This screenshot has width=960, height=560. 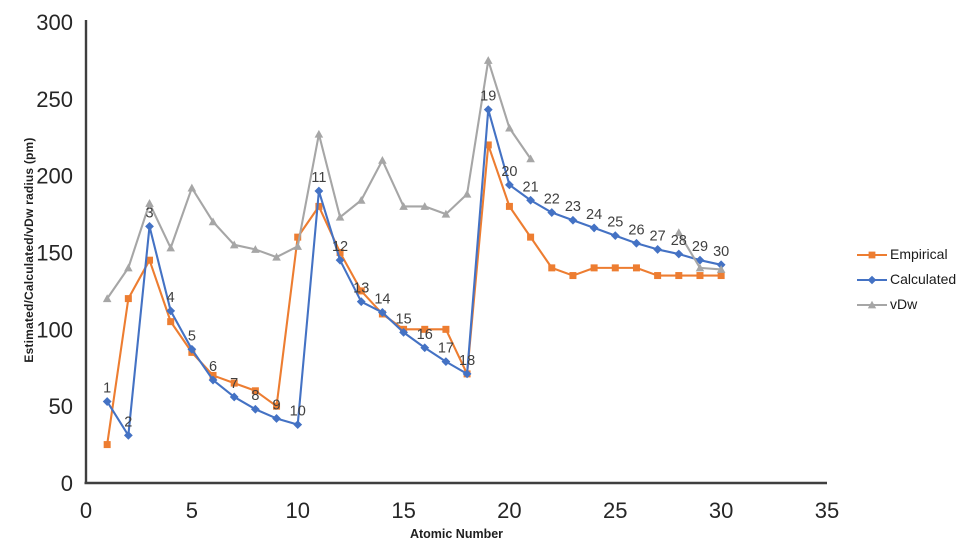 What do you see at coordinates (425, 335) in the screenshot?
I see `point-label: 16` at bounding box center [425, 335].